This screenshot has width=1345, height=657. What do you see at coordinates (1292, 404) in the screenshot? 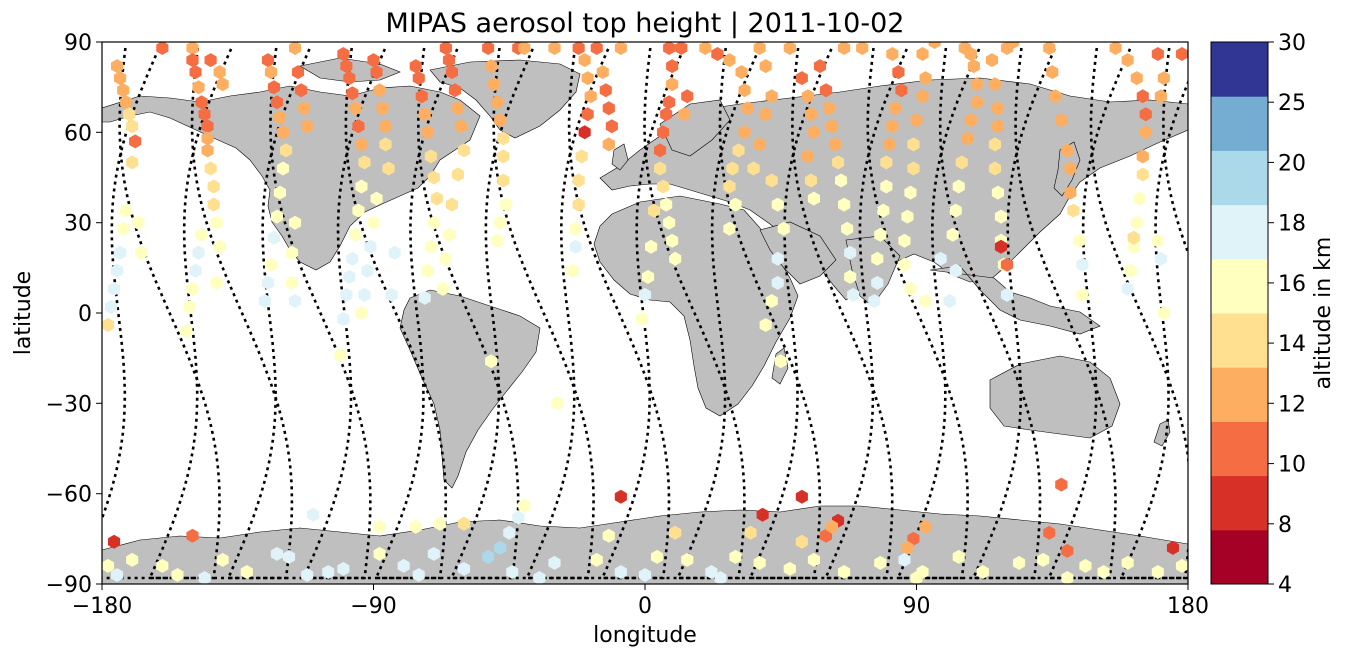
I see `colorbar-tick-label: 12` at bounding box center [1292, 404].